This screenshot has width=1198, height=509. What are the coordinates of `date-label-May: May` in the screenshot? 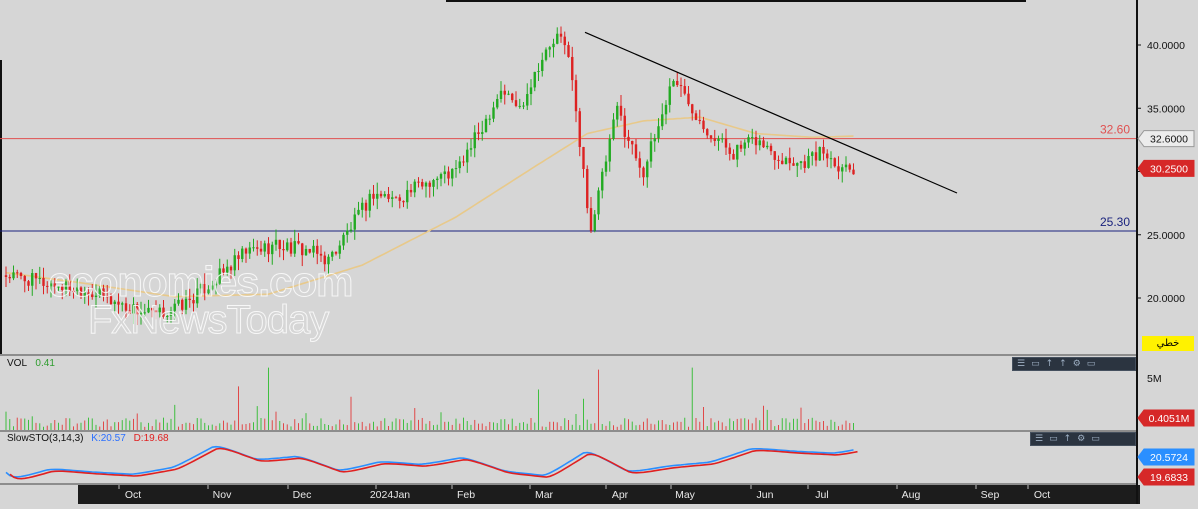 It's located at (685, 495).